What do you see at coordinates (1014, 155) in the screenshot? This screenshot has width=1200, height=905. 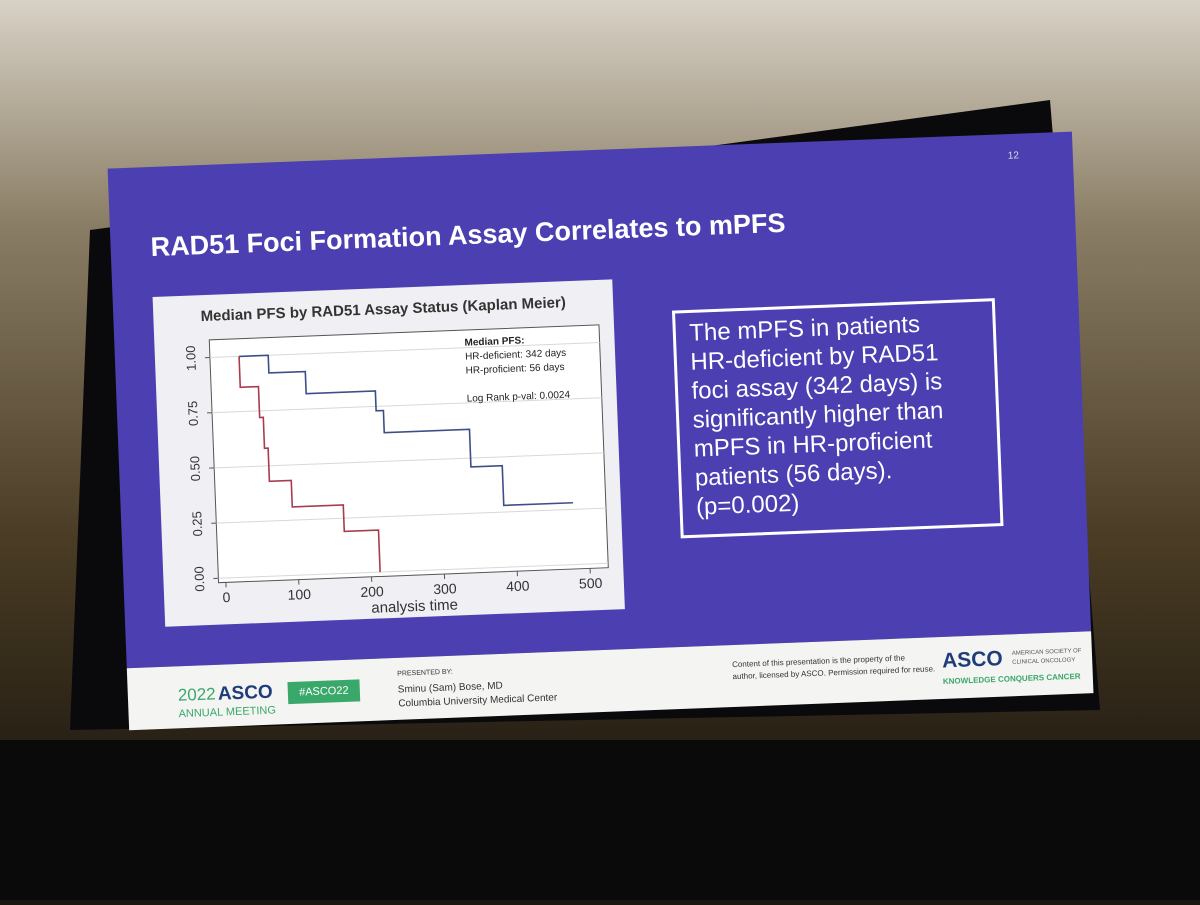 I see `page-number: 12` at bounding box center [1014, 155].